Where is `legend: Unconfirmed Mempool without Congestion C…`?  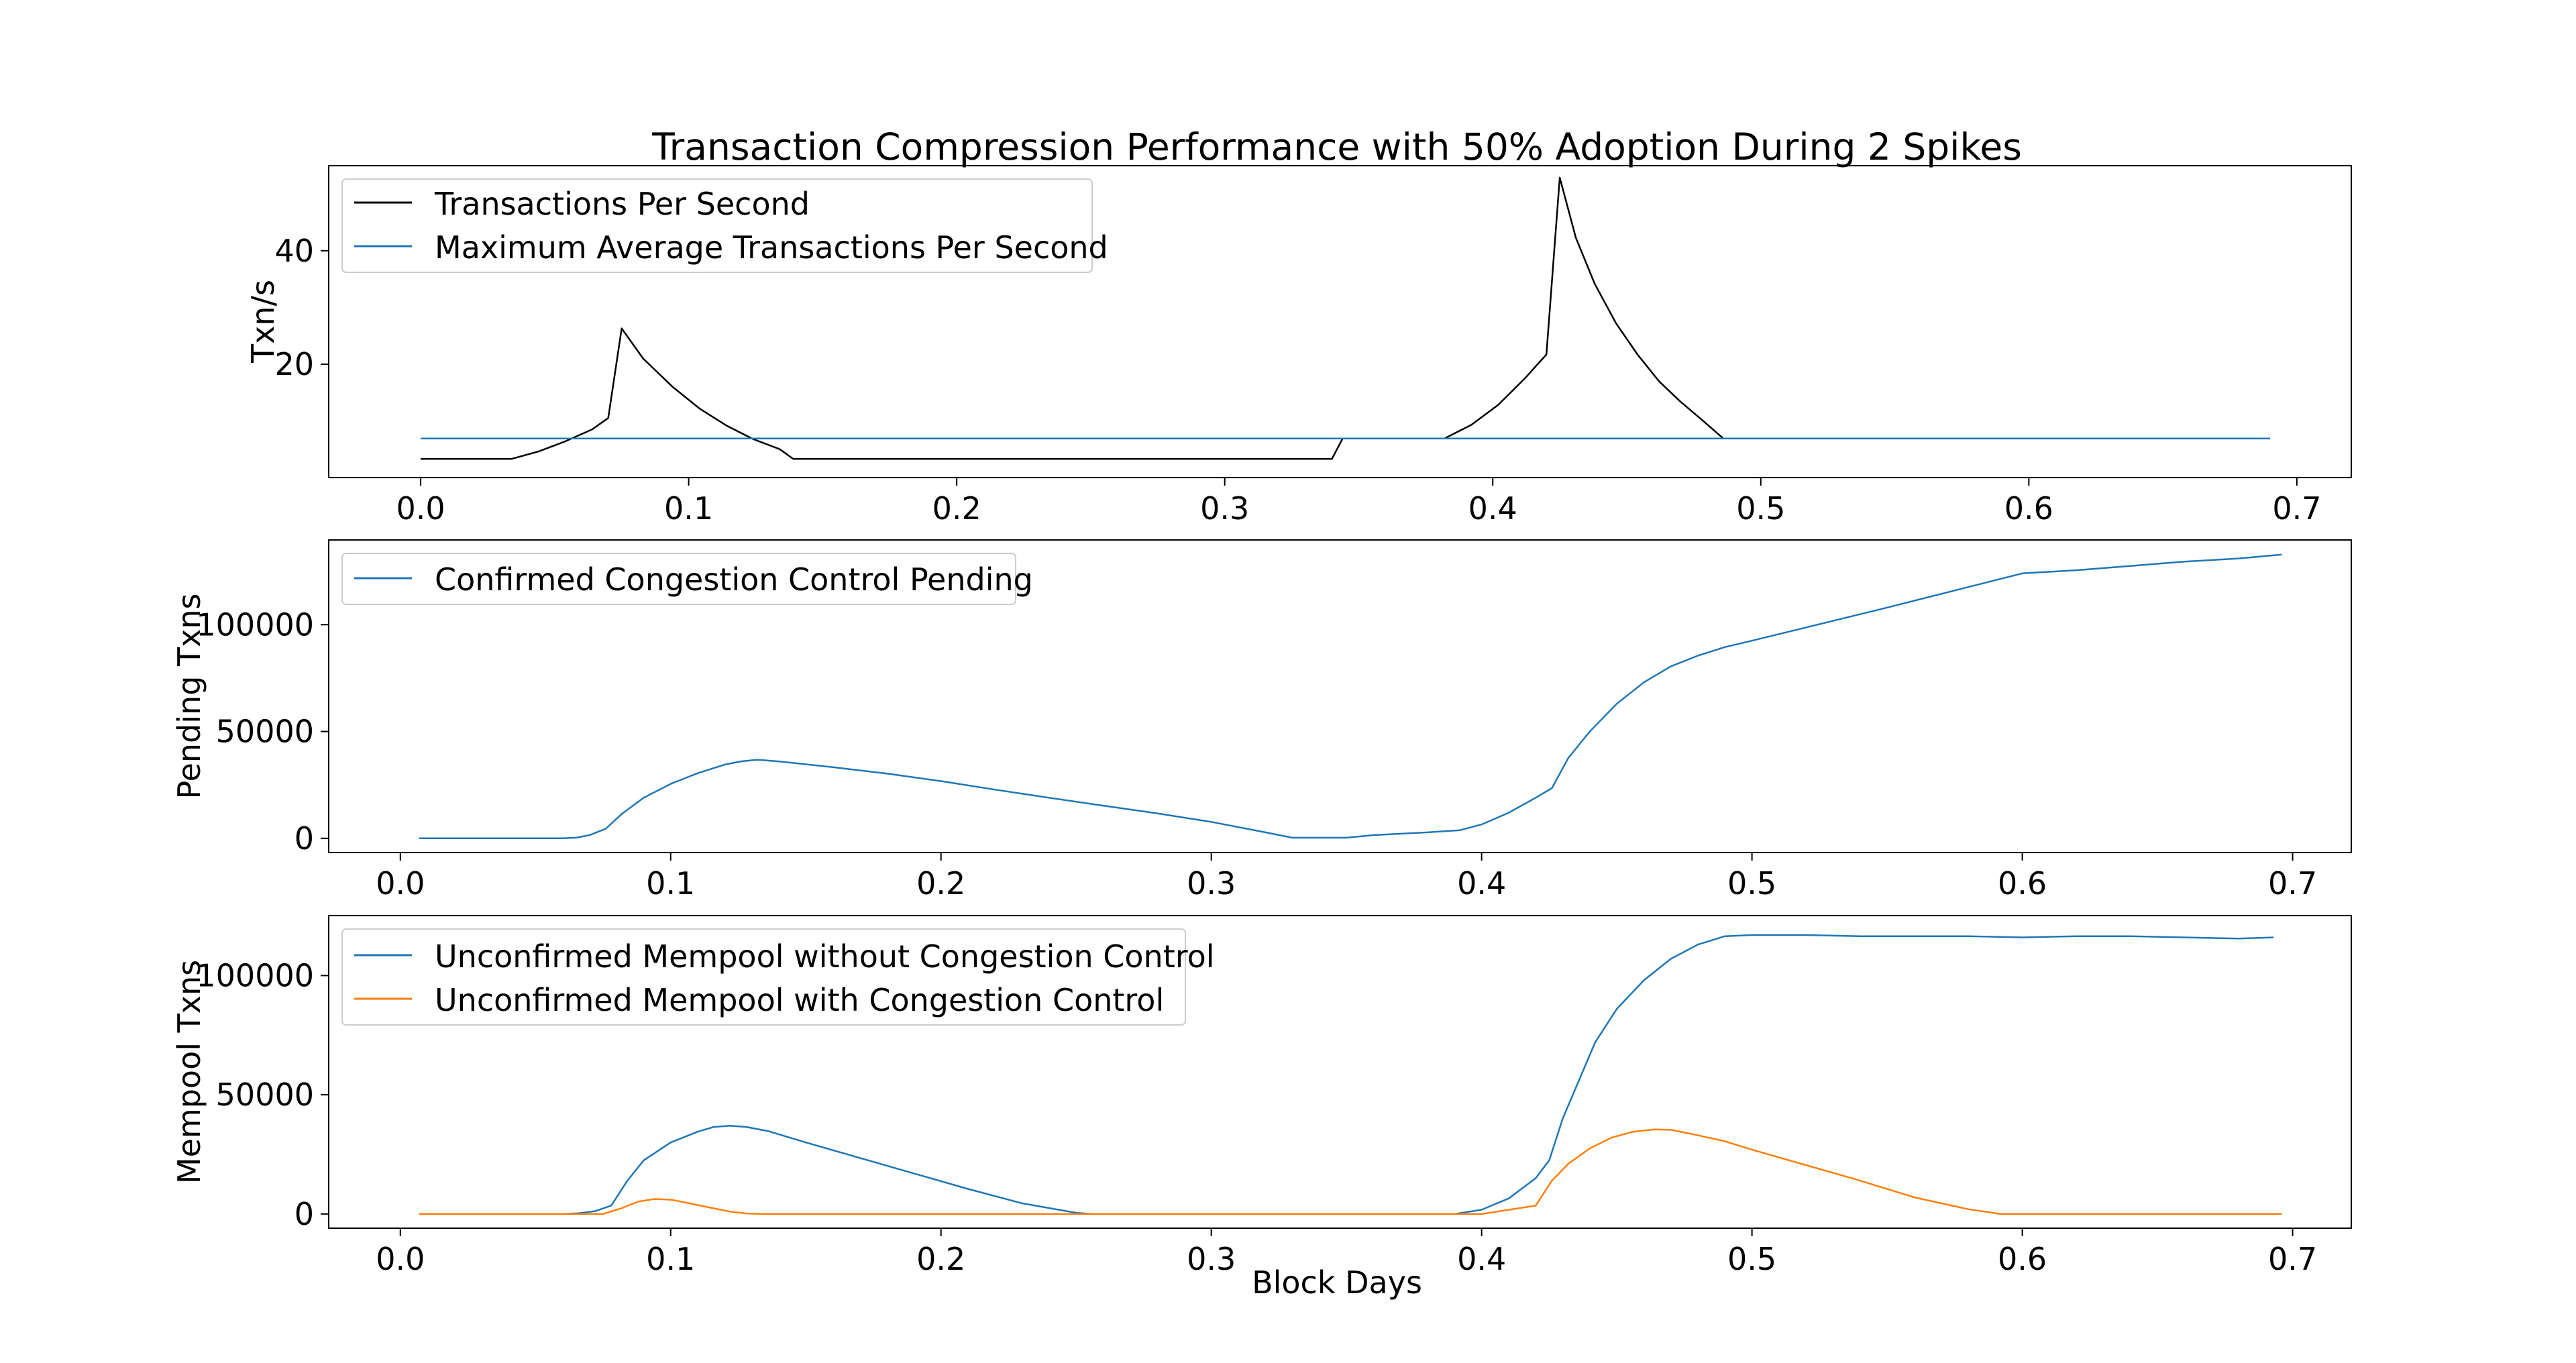 legend: Unconfirmed Mempool without Congestion C… is located at coordinates (778, 977).